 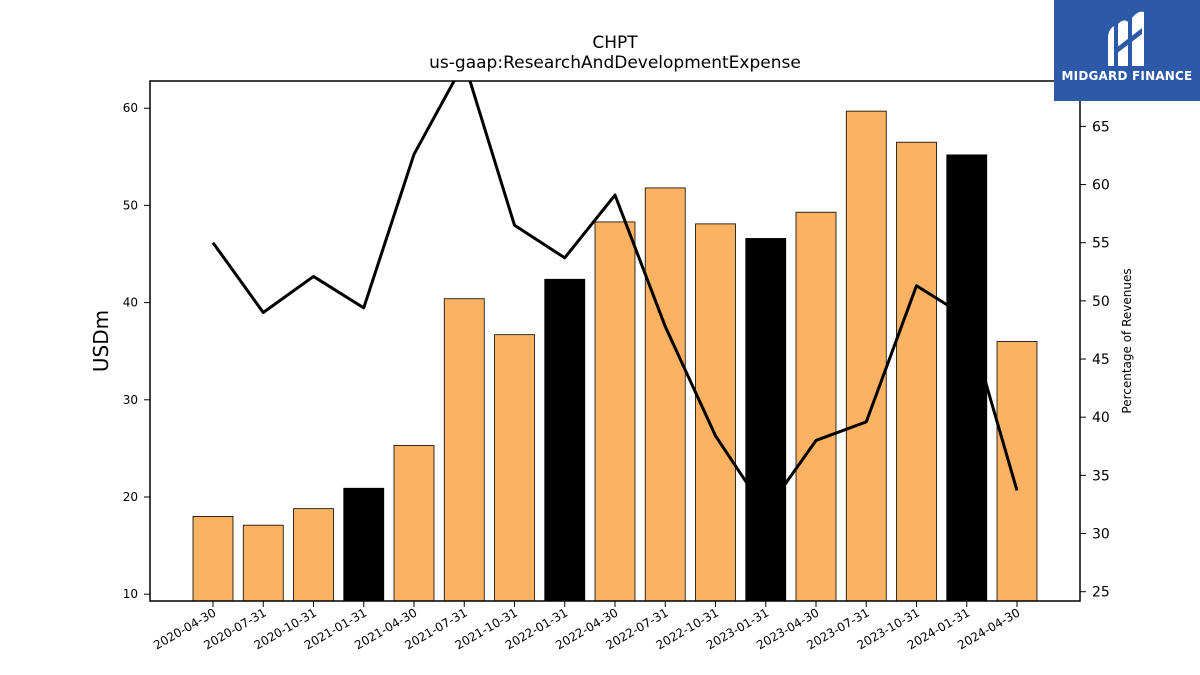 I want to click on chart-title: CHPT, so click(x=615, y=43).